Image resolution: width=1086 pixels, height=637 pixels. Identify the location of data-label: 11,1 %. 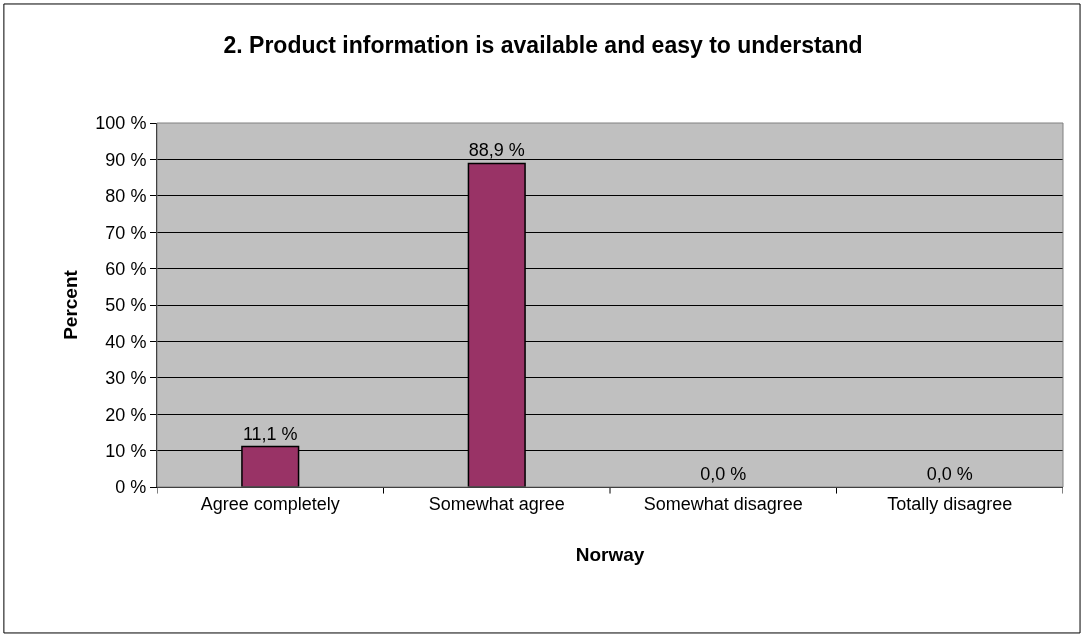
(270, 433).